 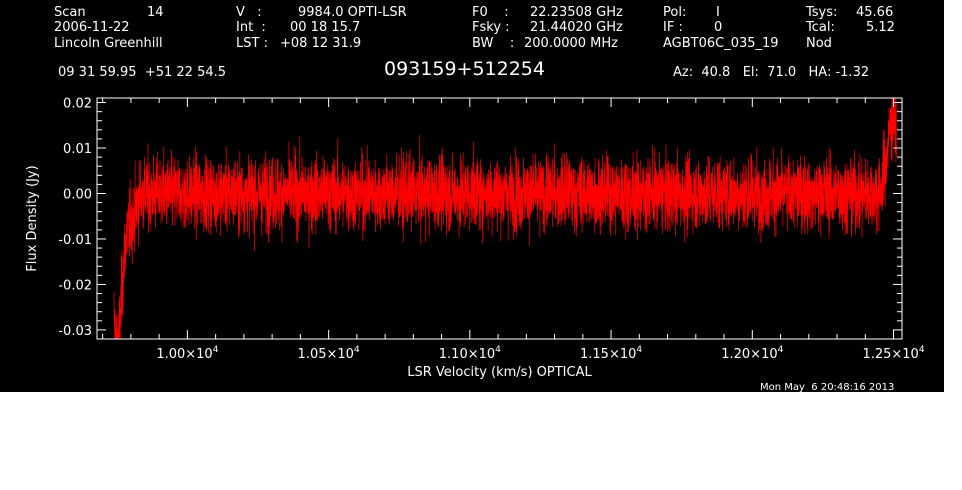 What do you see at coordinates (893, 353) in the screenshot?
I see `x-tick-label: 1.25×10⁴` at bounding box center [893, 353].